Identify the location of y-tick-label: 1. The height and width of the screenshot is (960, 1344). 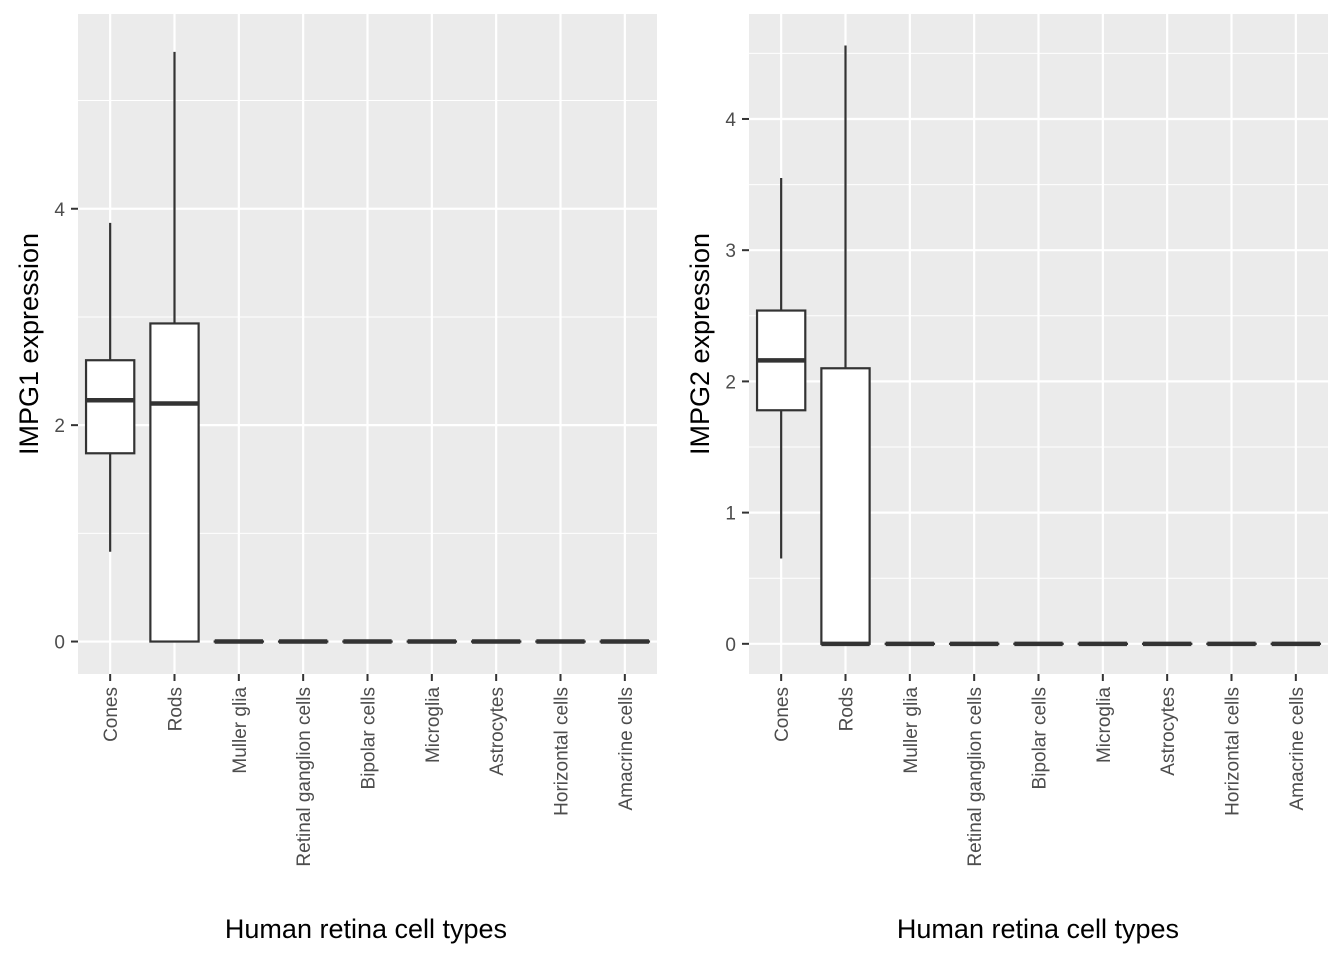
(730, 514).